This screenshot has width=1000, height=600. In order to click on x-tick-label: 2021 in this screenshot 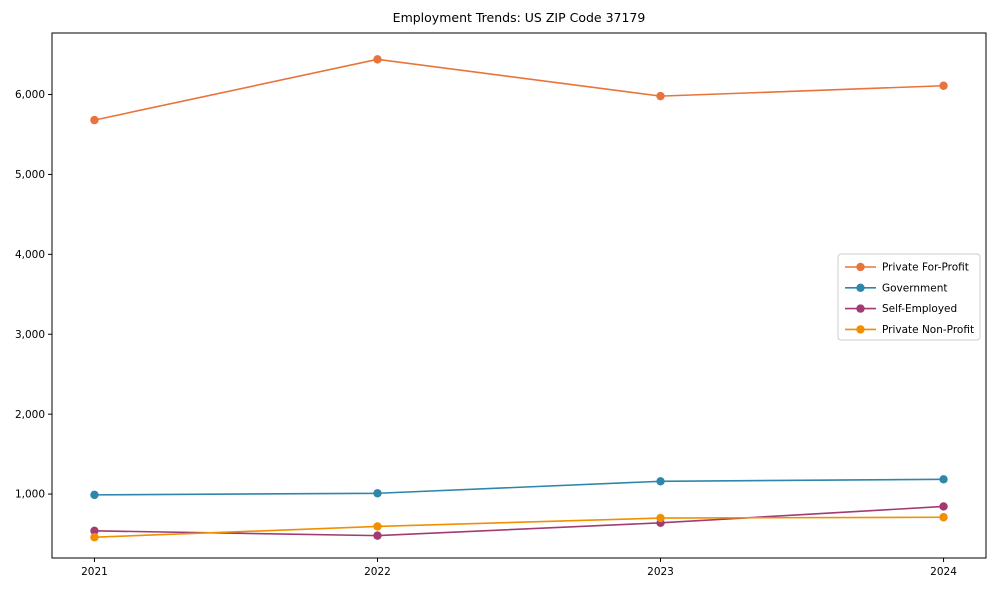, I will do `click(94, 572)`.